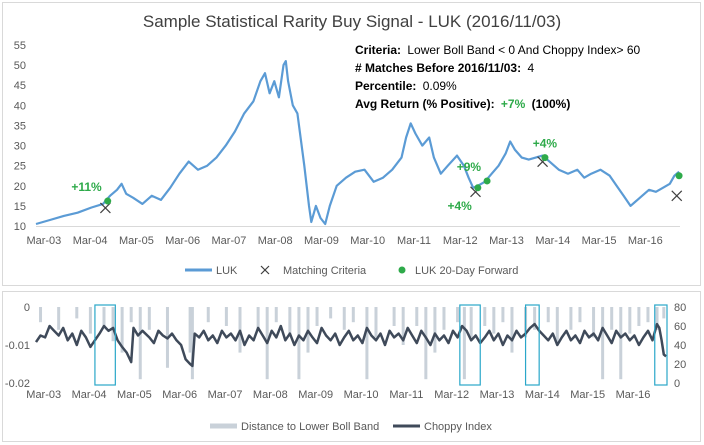  Describe the element at coordinates (677, 196) in the screenshot. I see `matching-criteria-marker` at that location.